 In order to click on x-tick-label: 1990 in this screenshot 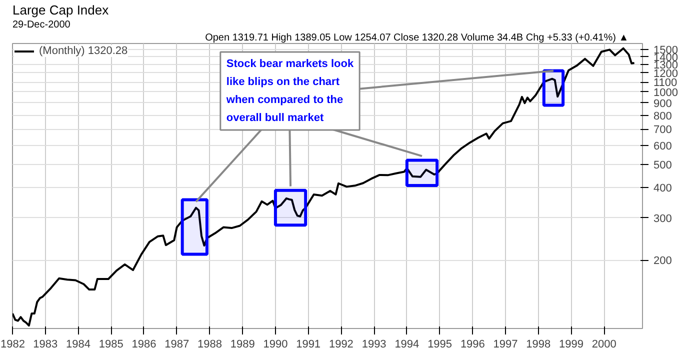, I will do `click(275, 344)`.